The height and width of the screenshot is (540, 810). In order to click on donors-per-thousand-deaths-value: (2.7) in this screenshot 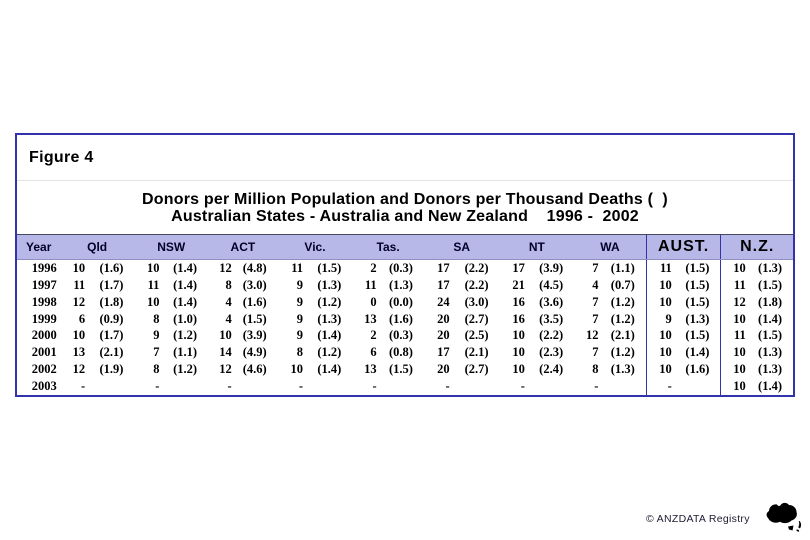, I will do `click(476, 369)`.